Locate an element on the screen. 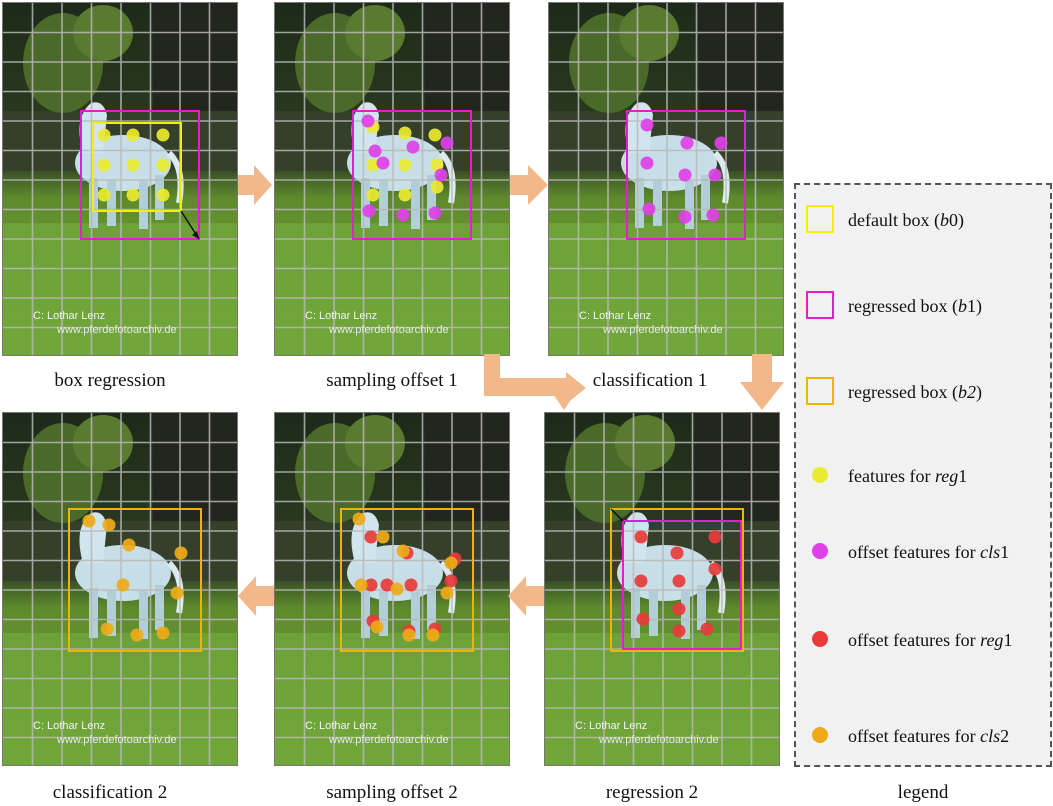 The height and width of the screenshot is (806, 1053). yellow-box-swatch-icon is located at coordinates (820, 219).